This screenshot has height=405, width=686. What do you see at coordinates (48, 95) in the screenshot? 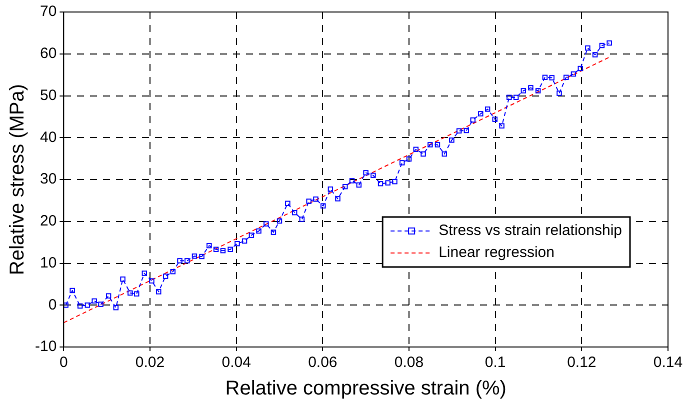
I see `y-tick-label: 50` at bounding box center [48, 95].